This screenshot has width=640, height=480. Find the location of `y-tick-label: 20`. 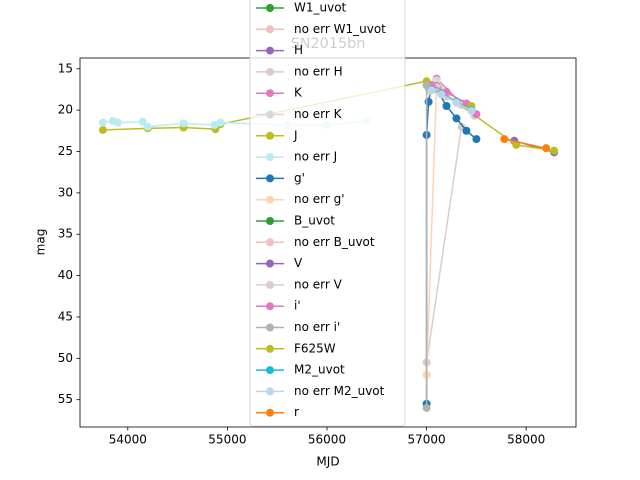

y-tick-label: 20 is located at coordinates (65, 110).